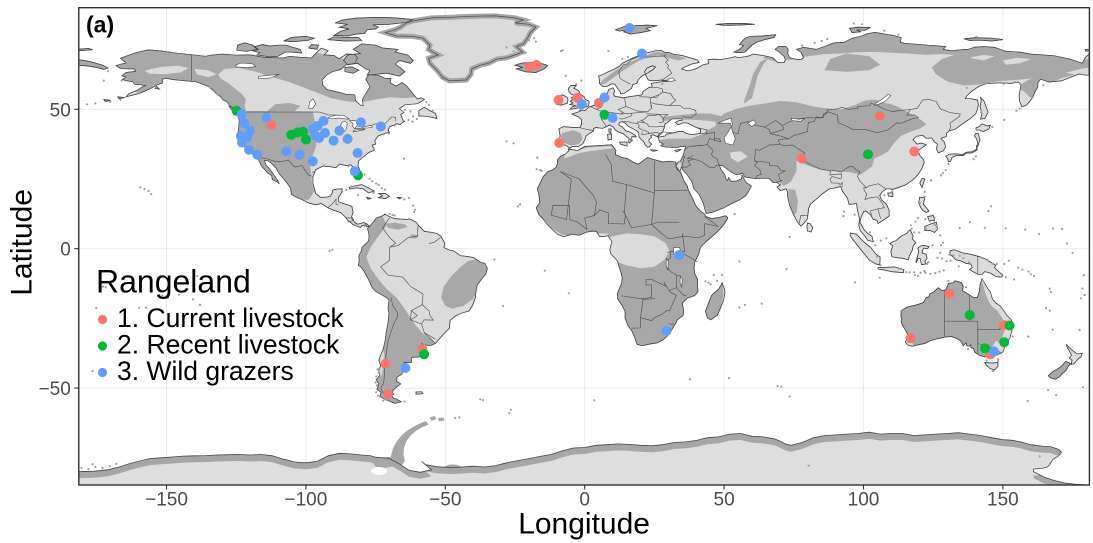 This screenshot has width=1093, height=543. Describe the element at coordinates (1003, 500) in the screenshot. I see `svg-text: 150` at that location.